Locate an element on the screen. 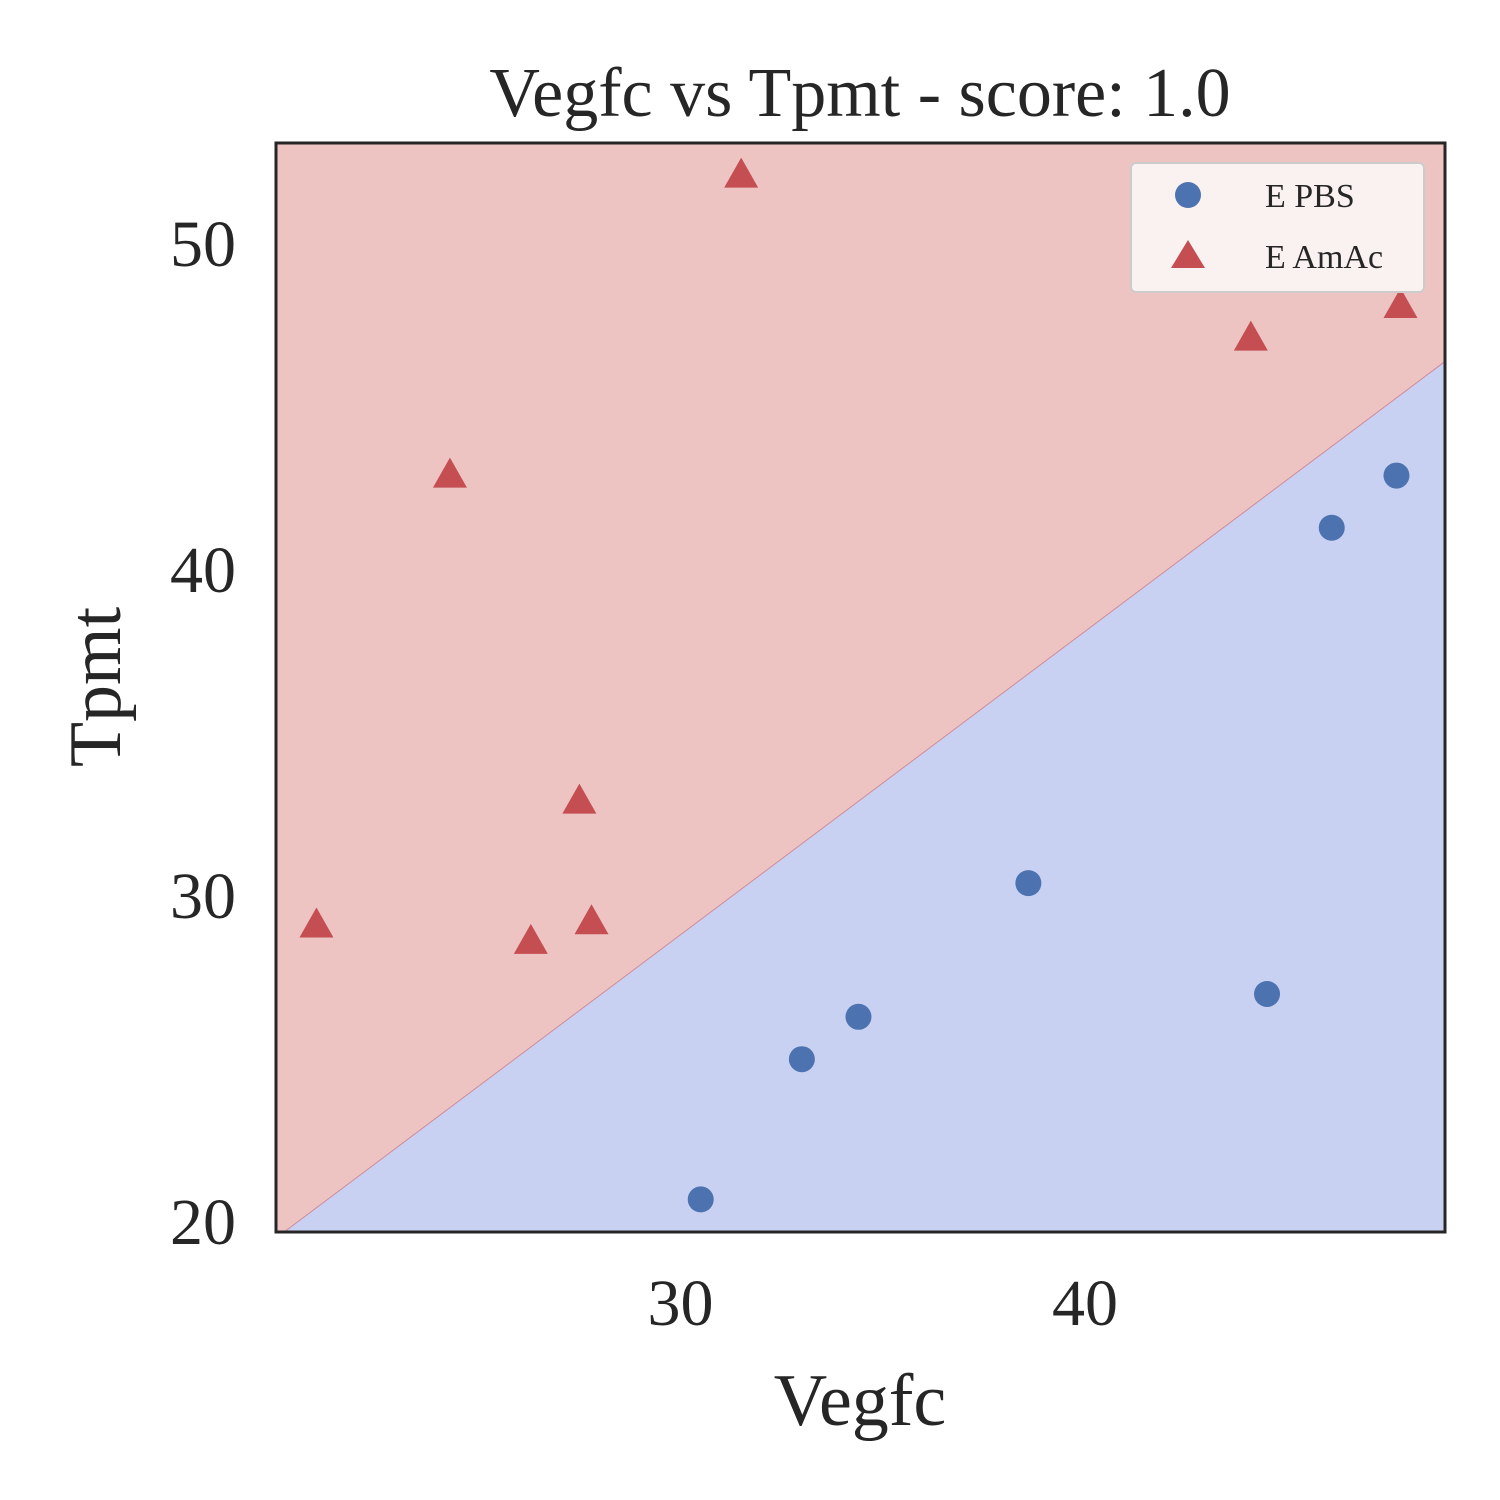  legend-marker-e-pbs is located at coordinates (1188, 195).